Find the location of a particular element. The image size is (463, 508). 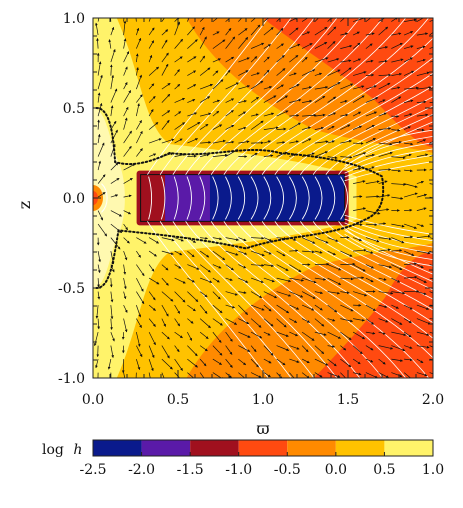

field-line-outer-upper is located at coordinates (388, 161).